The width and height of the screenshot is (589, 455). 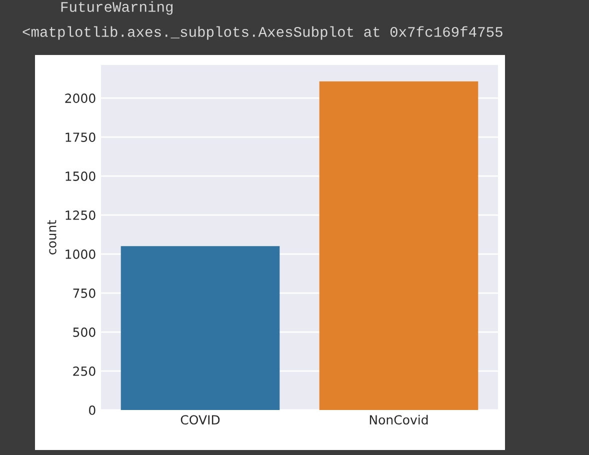 I want to click on y-tick-label: 500, so click(x=84, y=332).